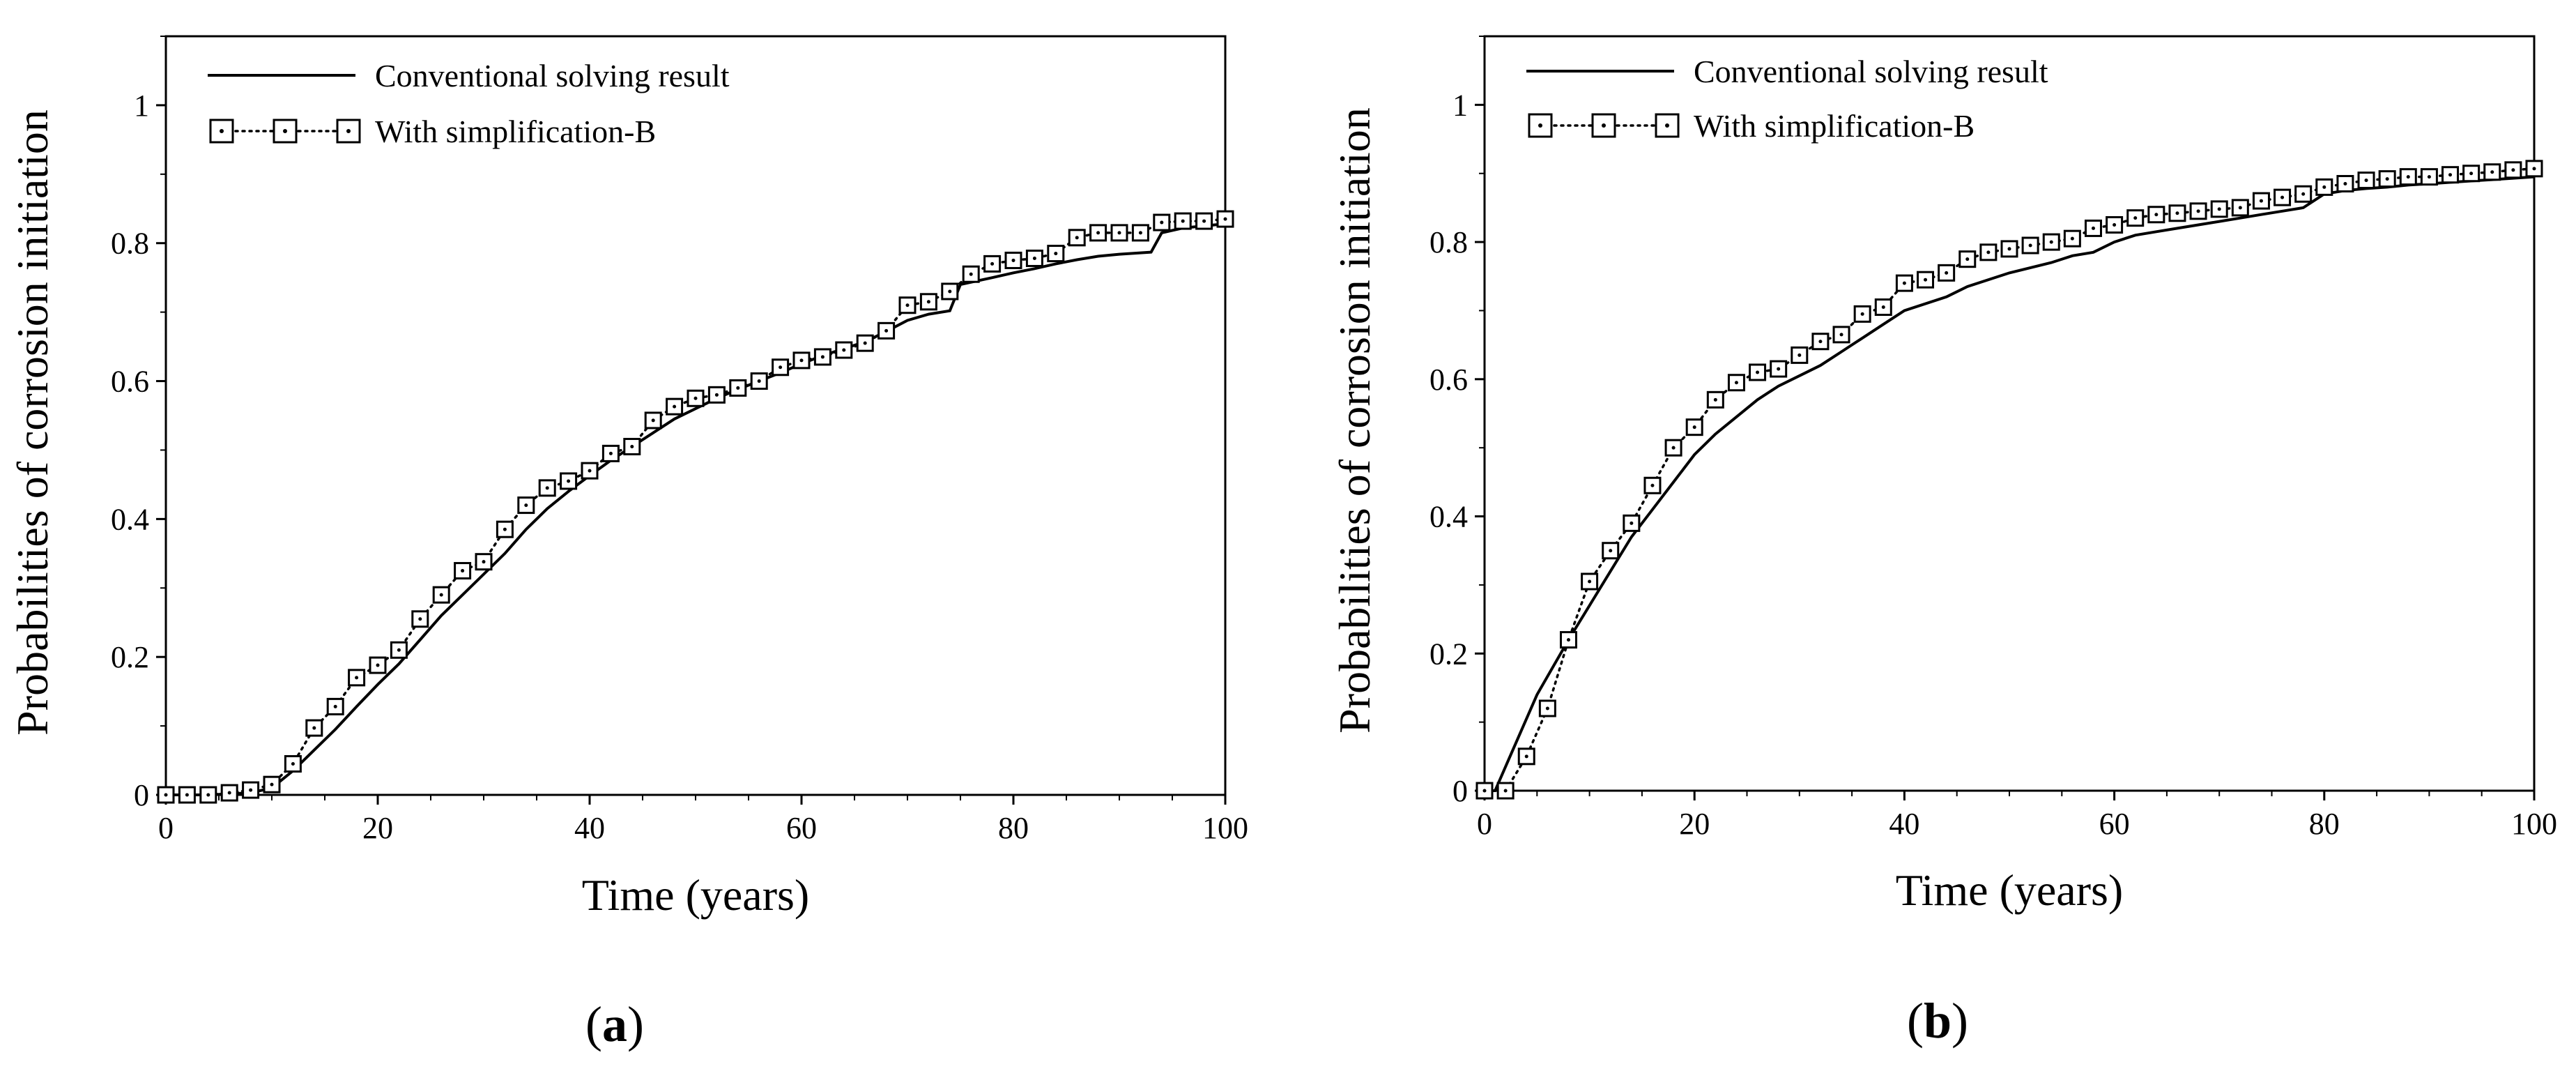 This screenshot has height=1071, width=2576. I want to click on legend-label-b-0: Conventional solving result, so click(1871, 71).